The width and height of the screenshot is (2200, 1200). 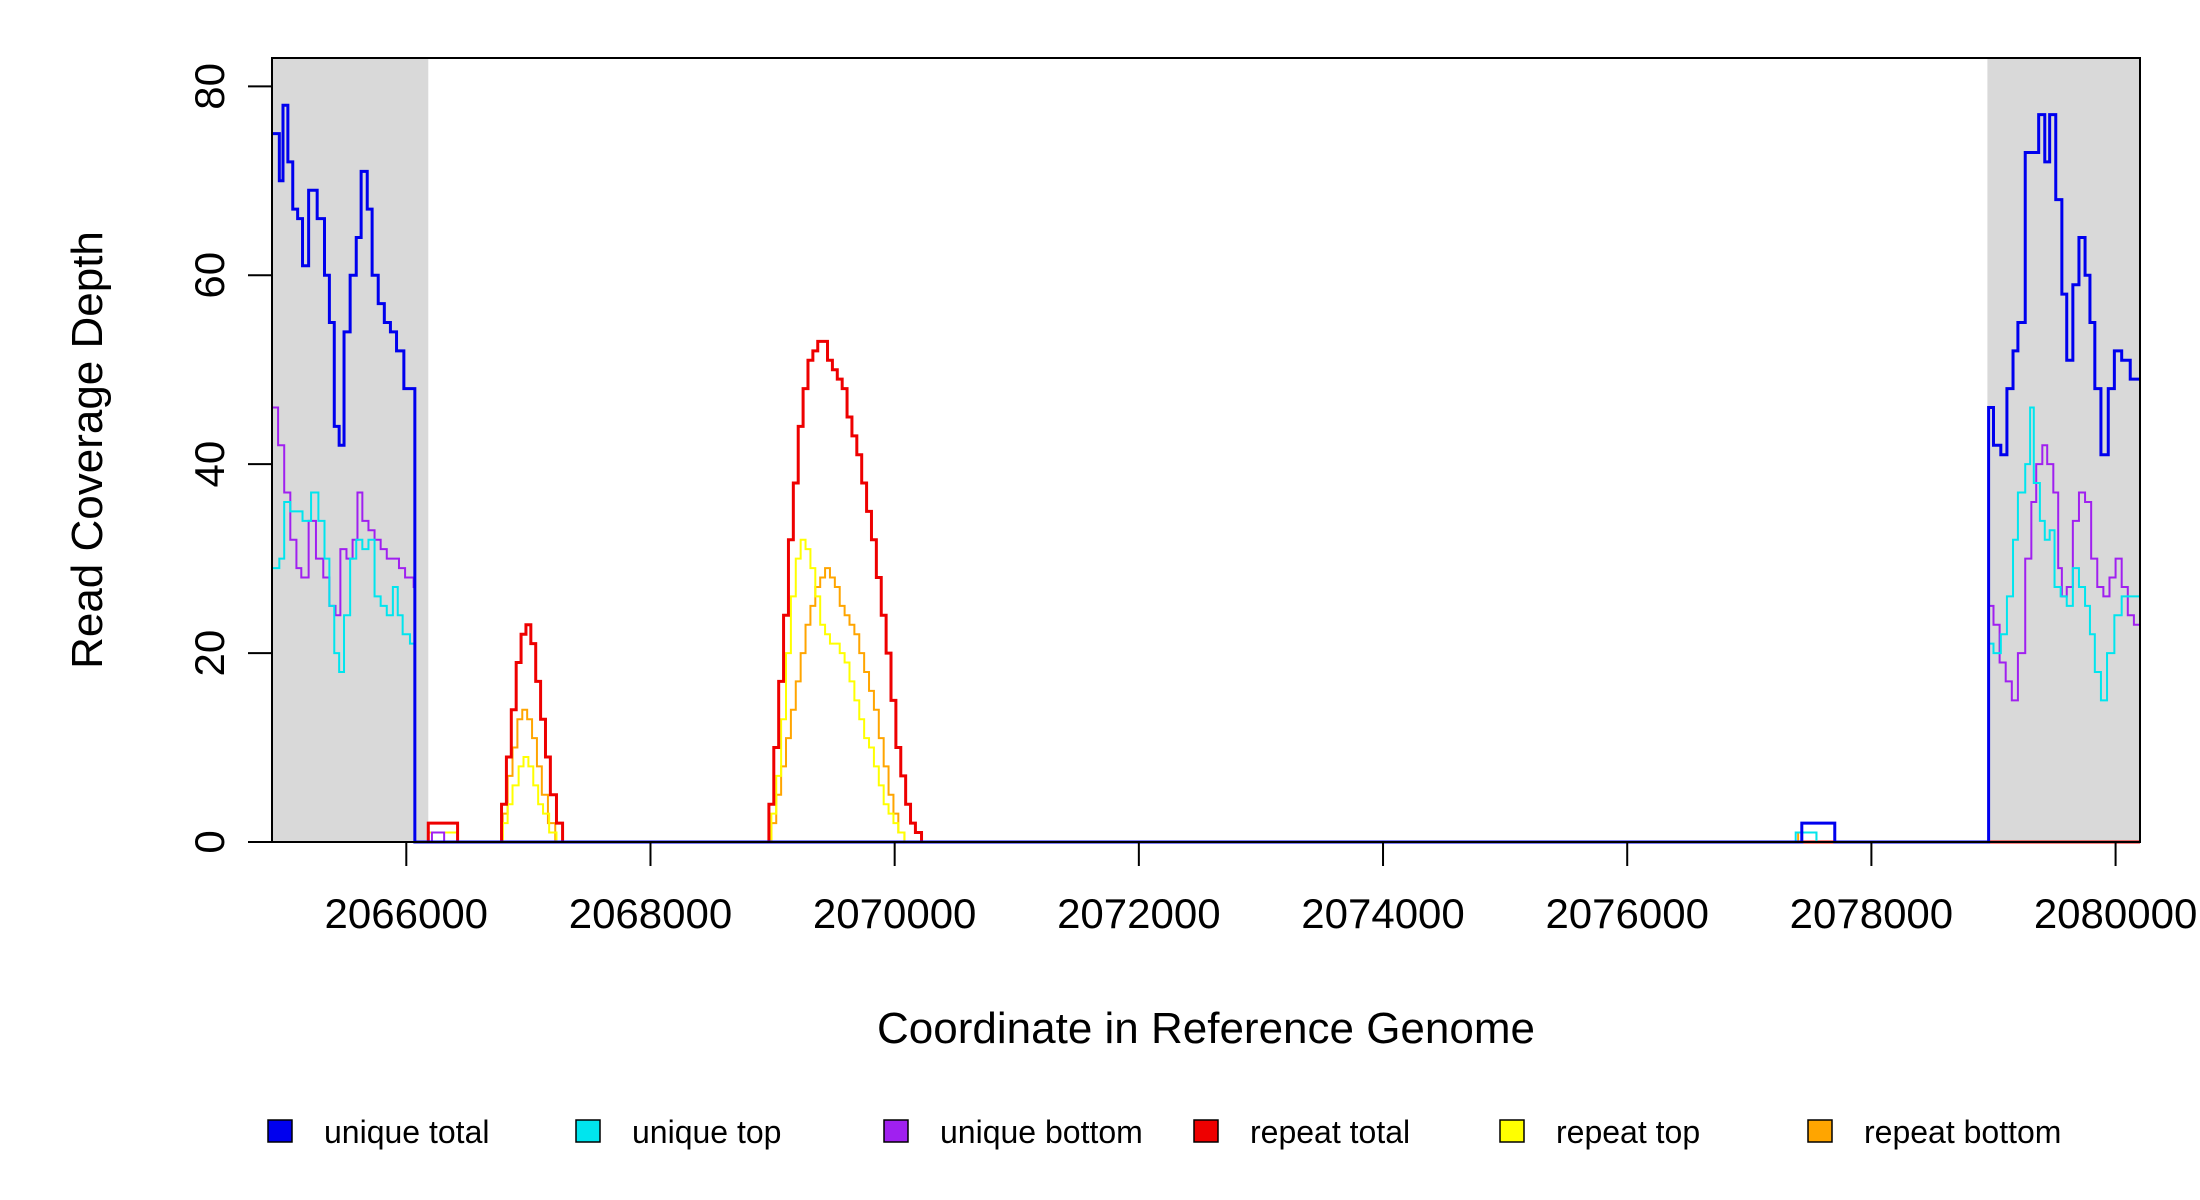 I want to click on y-tick-label-1: 20, so click(x=209, y=653).